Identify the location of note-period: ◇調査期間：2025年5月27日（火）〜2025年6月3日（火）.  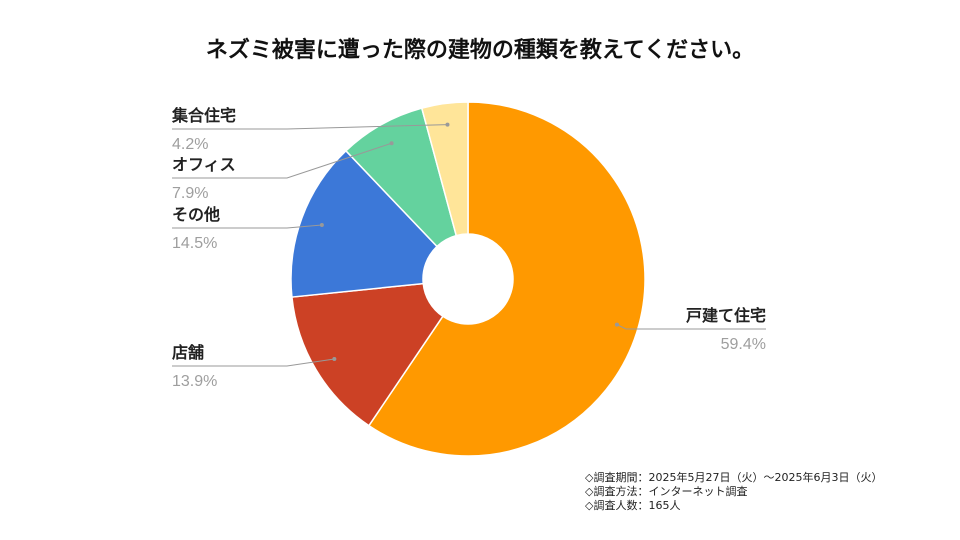
(734, 477).